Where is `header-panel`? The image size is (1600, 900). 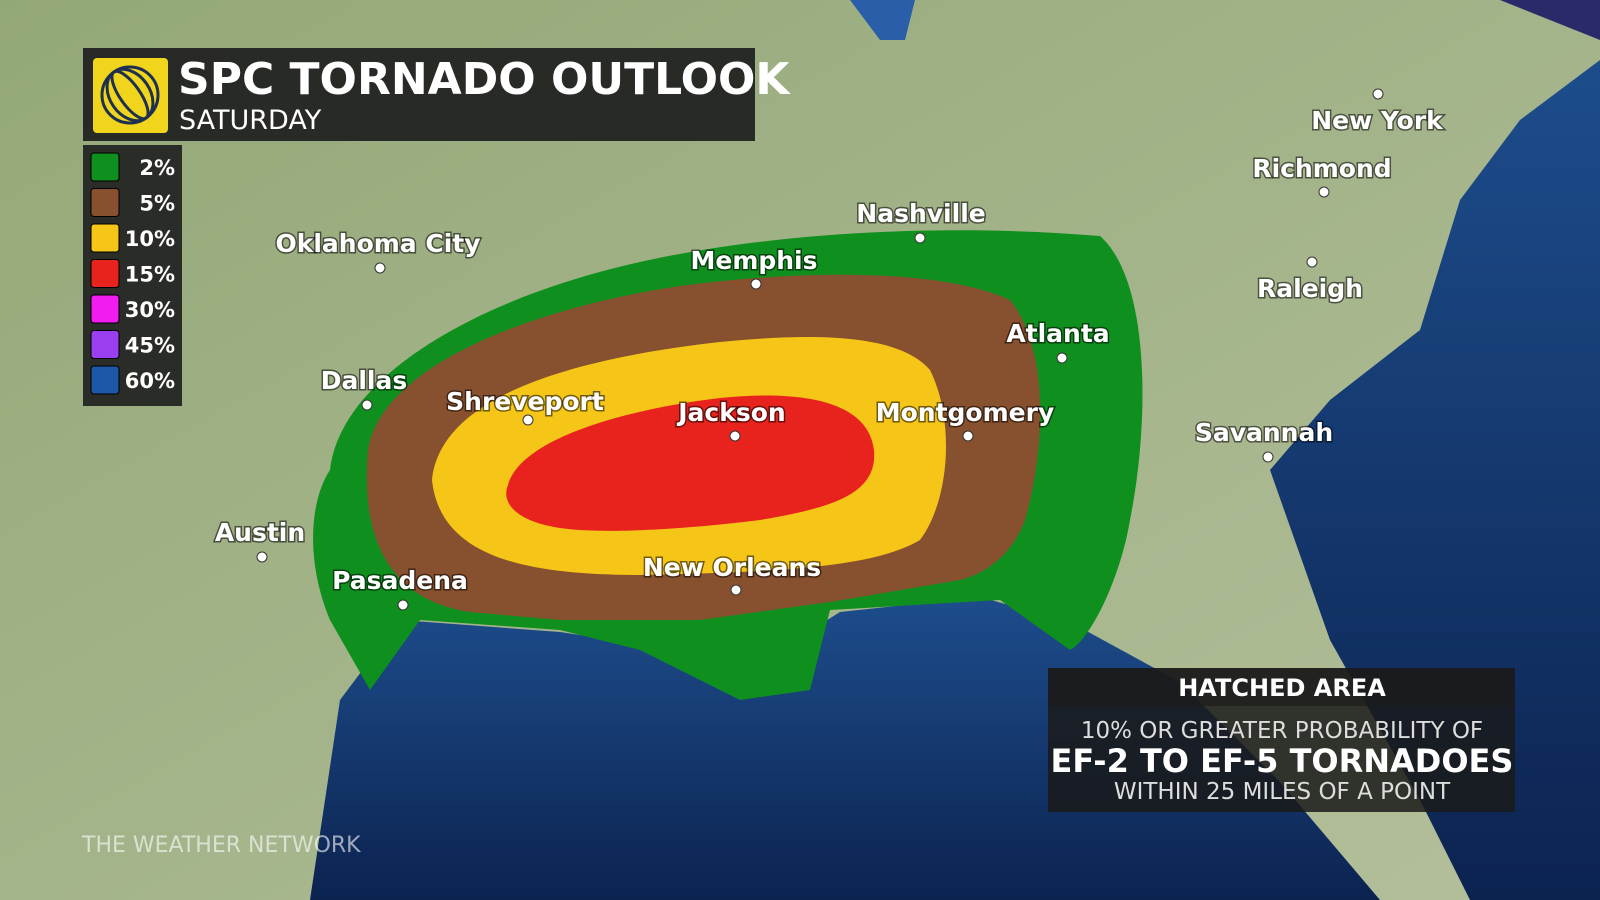
header-panel is located at coordinates (419, 94).